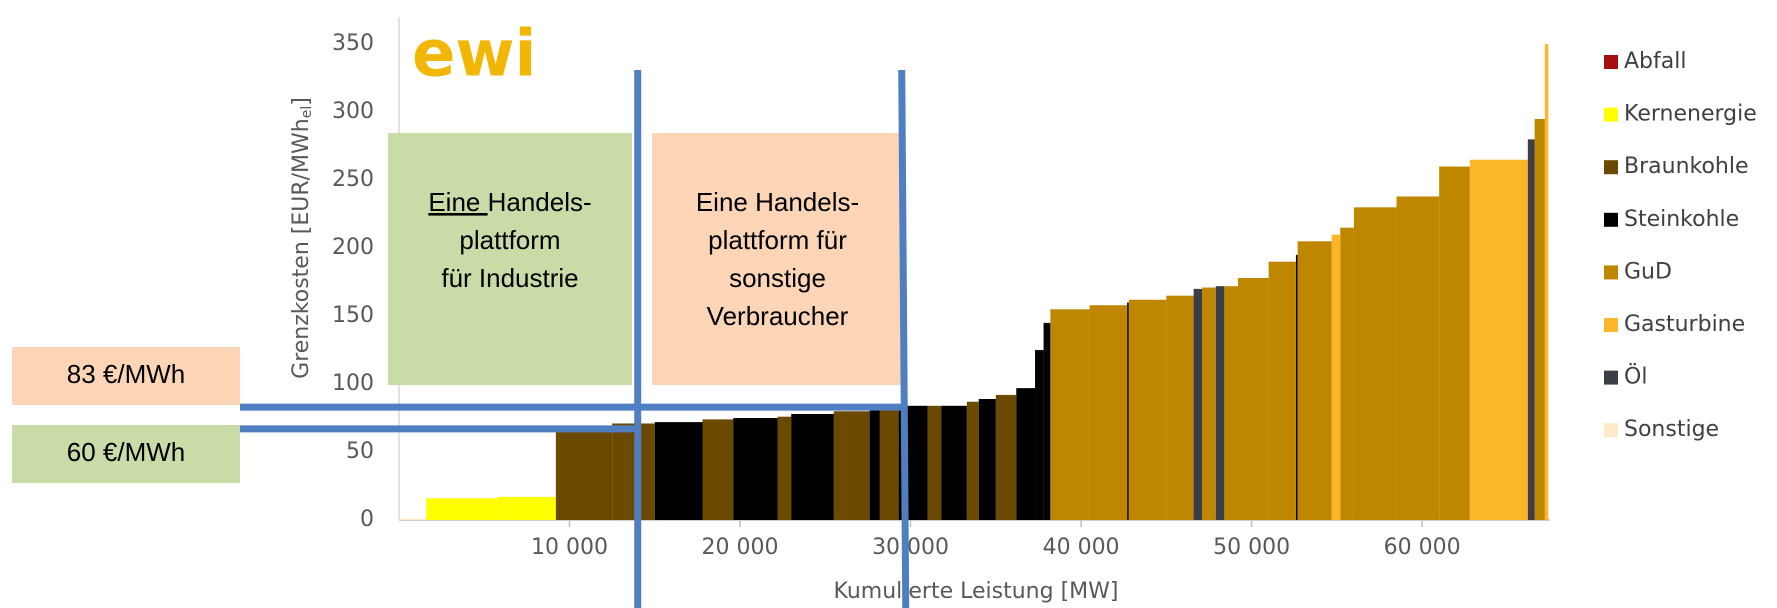 This screenshot has height=608, width=1777. Describe the element at coordinates (904, 338) in the screenshot. I see `demand-line` at that location.